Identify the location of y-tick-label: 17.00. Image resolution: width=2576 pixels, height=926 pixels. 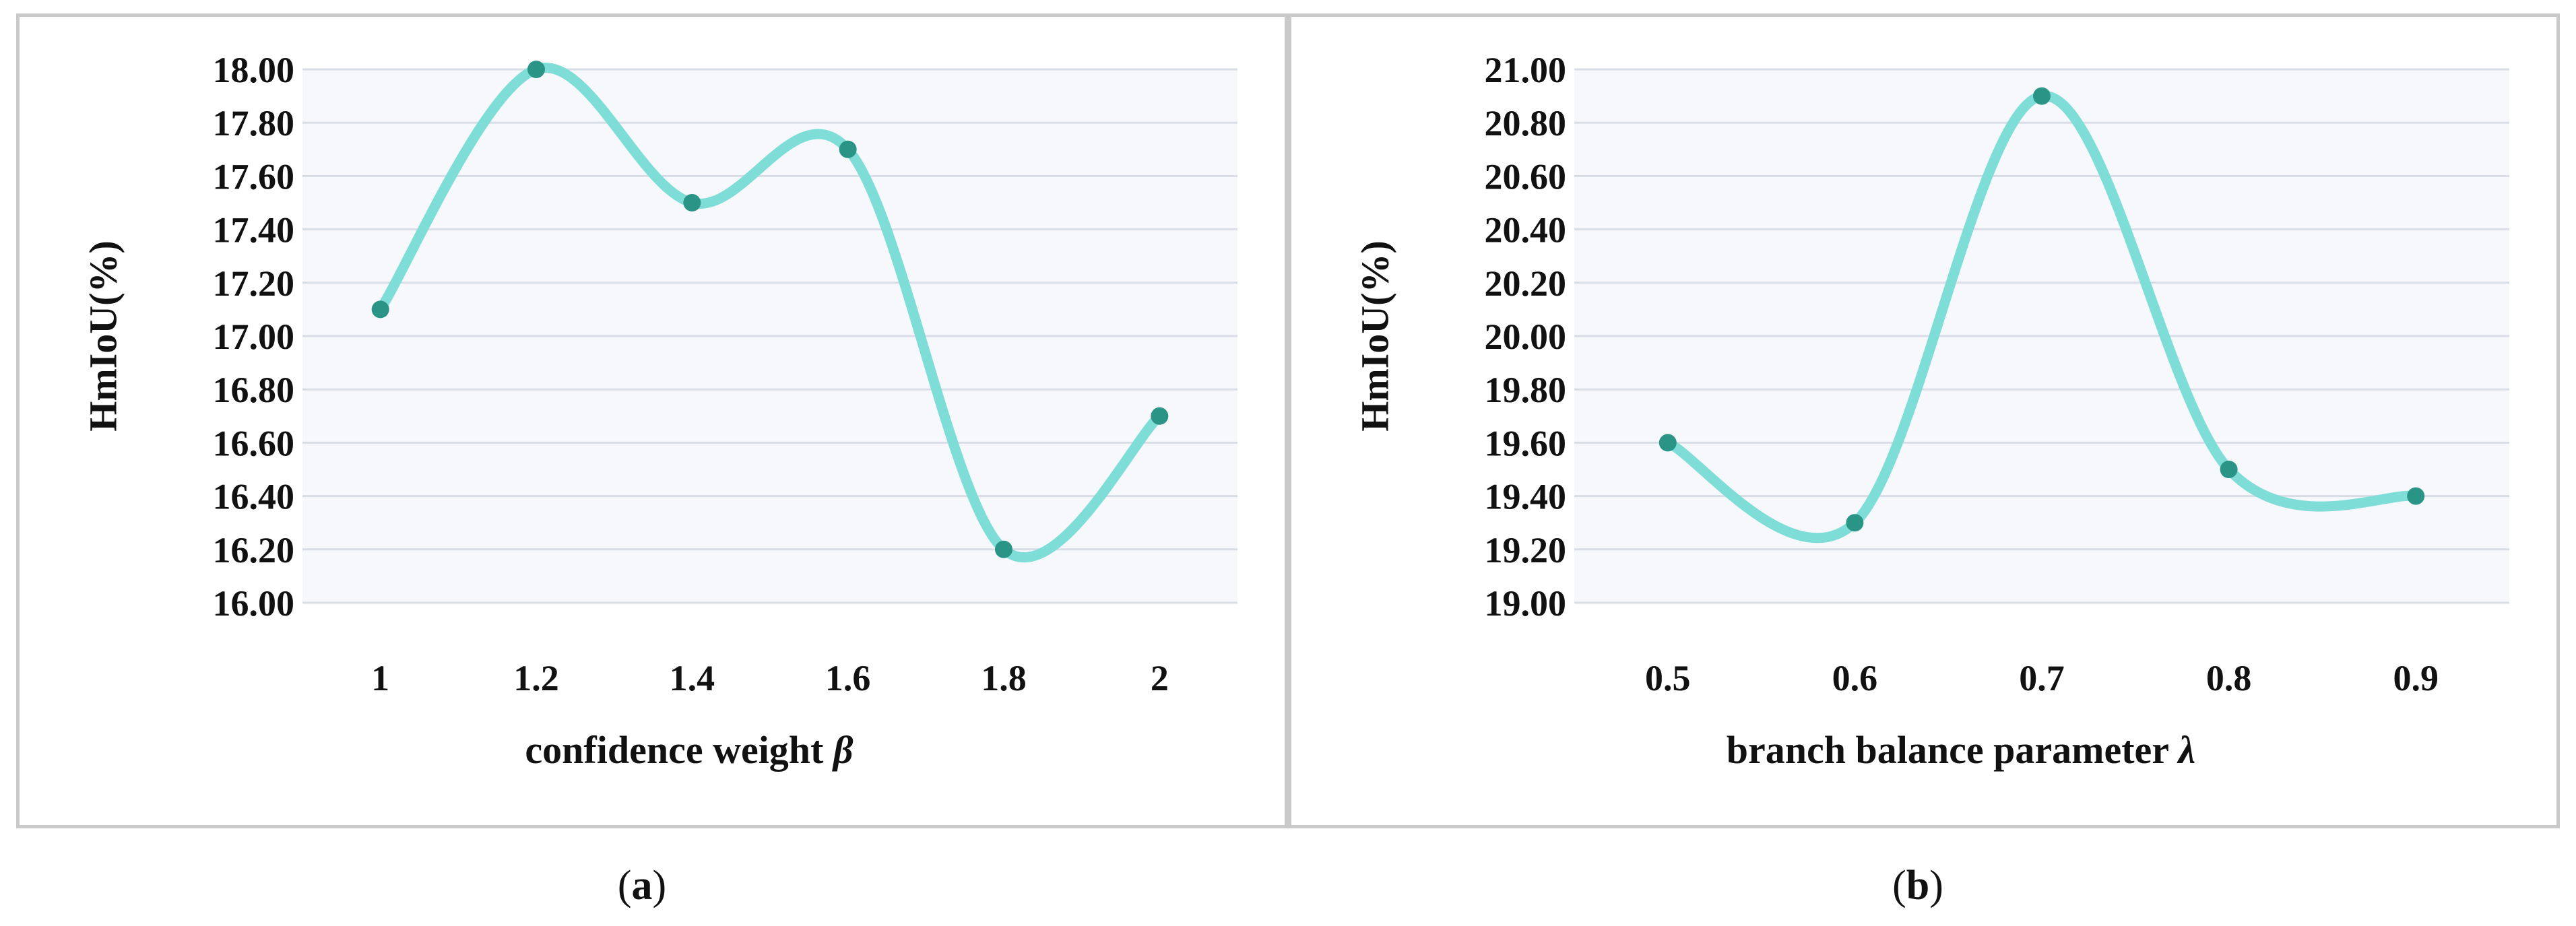
(254, 337).